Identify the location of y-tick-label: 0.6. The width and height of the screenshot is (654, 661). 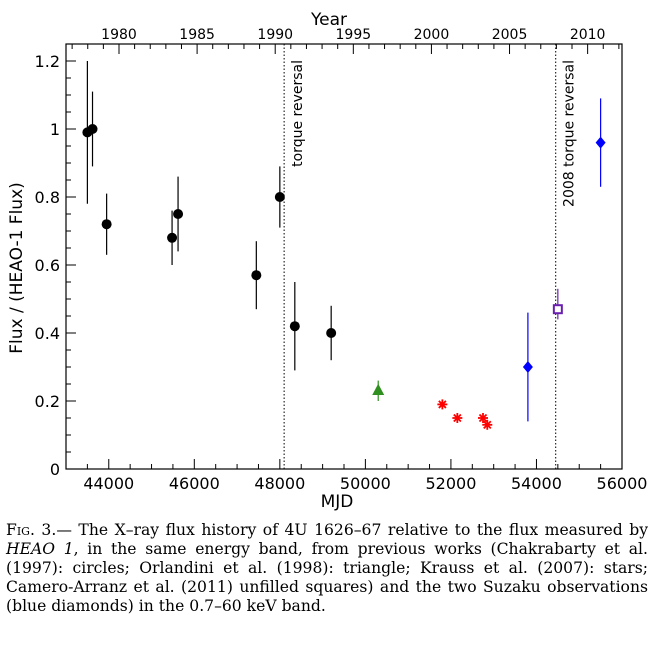
(47, 265).